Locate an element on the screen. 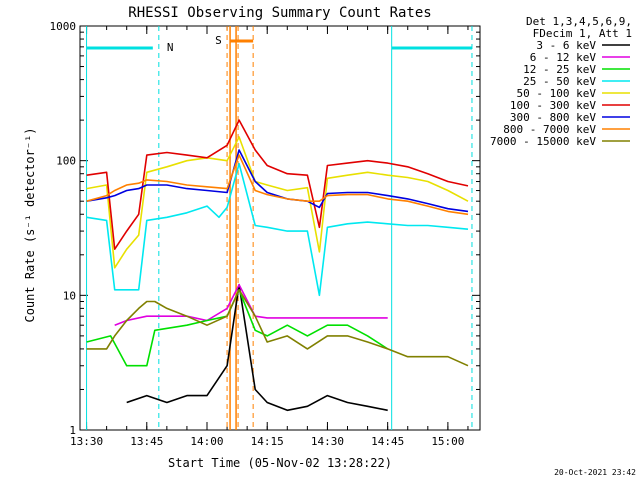 The height and width of the screenshot is (480, 640). x-tick-label: 13:45 is located at coordinates (146, 441).